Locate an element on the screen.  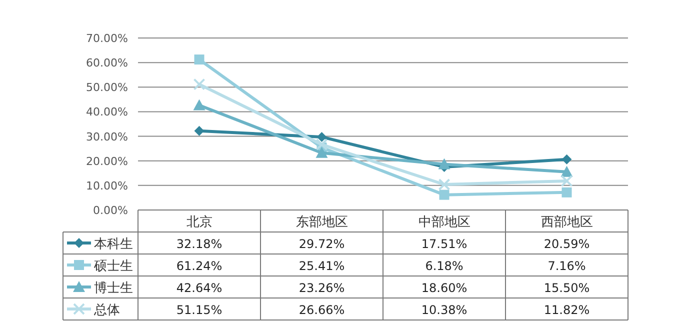
data-label: 23.26% is located at coordinates (321, 288).